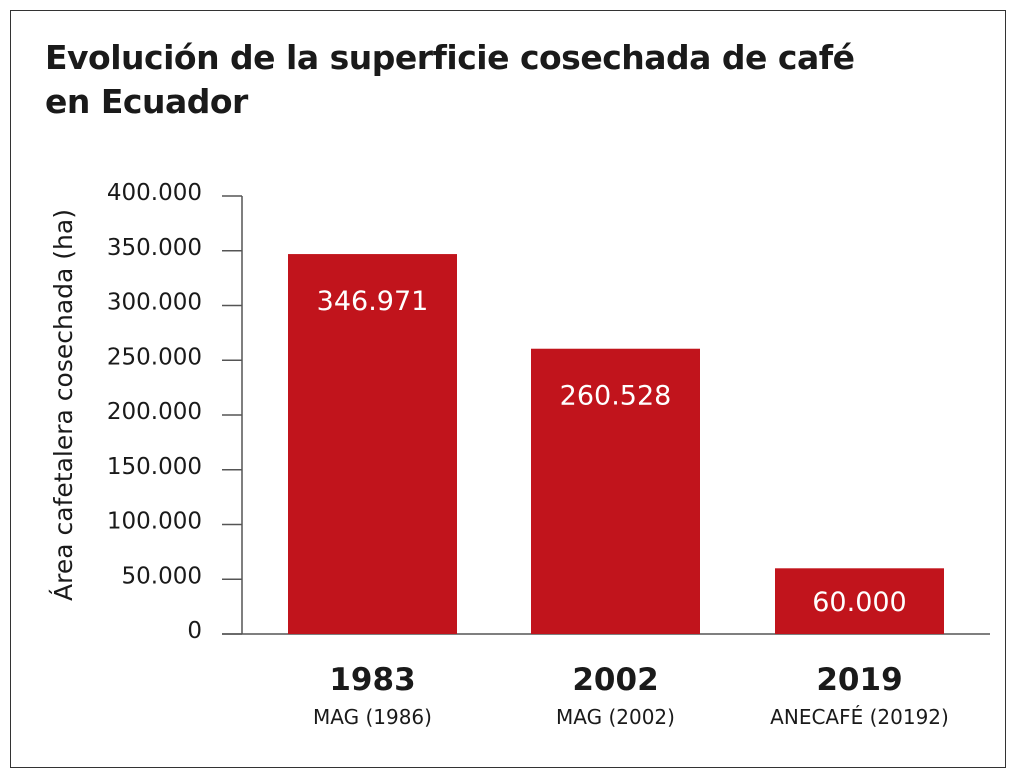 This screenshot has height=782, width=1024. Describe the element at coordinates (615, 491) in the screenshot. I see `bar-2002` at that location.